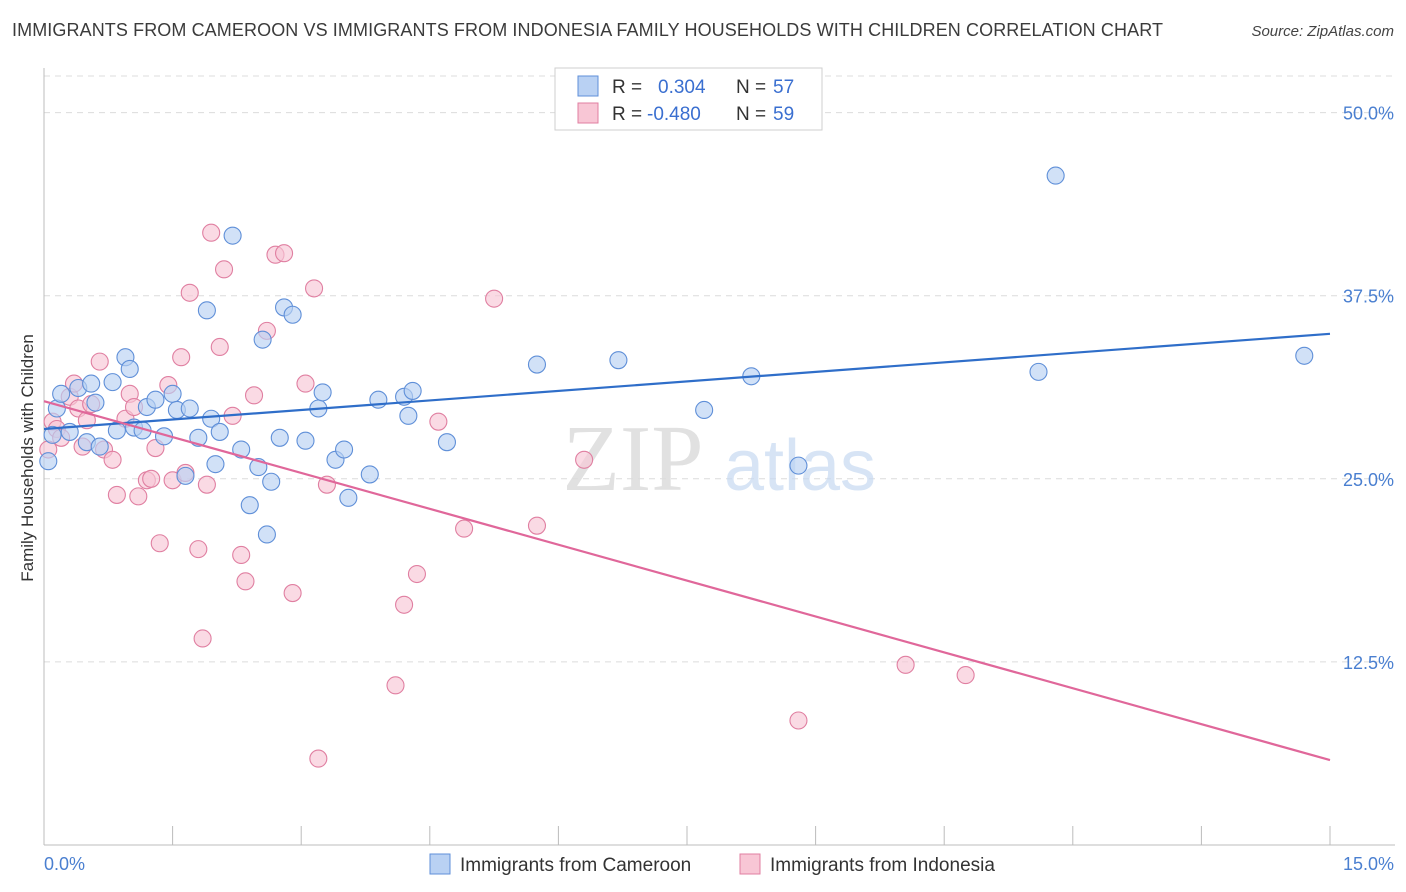 This screenshot has height=892, width=1406. I want to click on y-tick-label: 37.5%, so click(1368, 297).